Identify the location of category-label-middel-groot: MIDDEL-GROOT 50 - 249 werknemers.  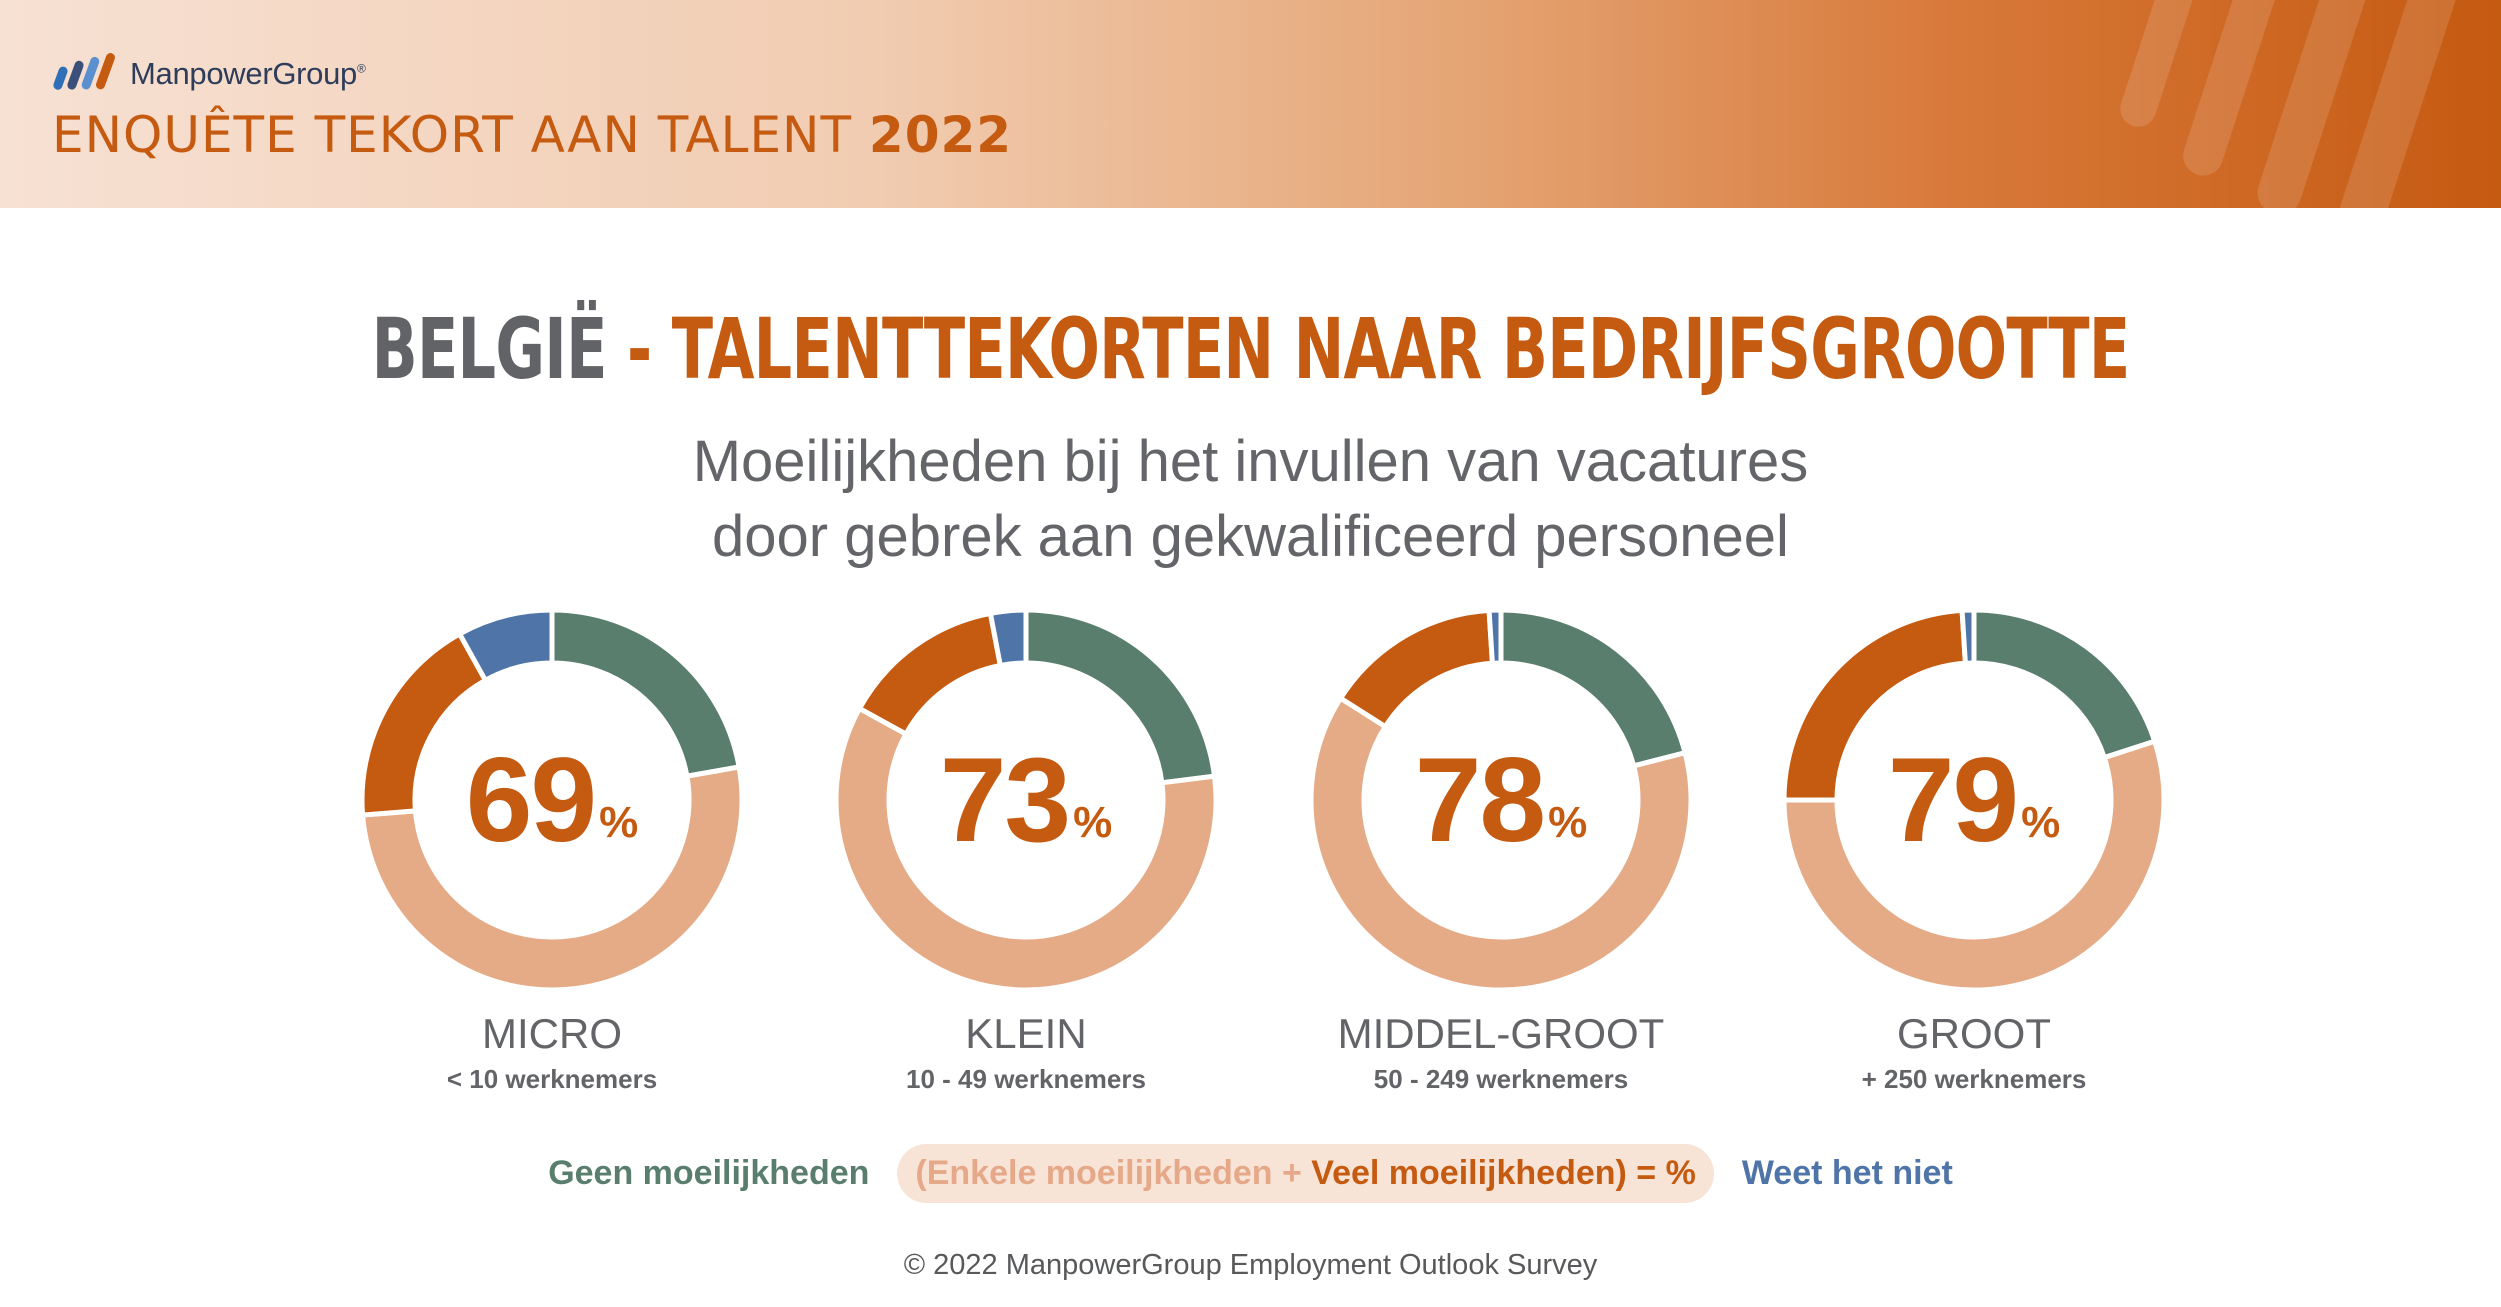
(1501, 1052).